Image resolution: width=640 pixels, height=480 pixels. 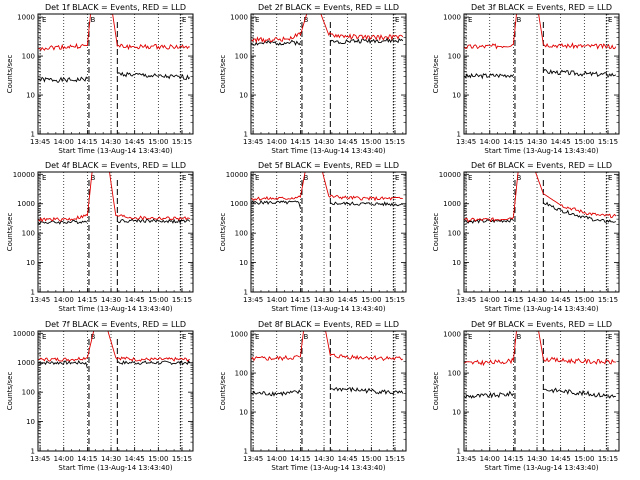 I want to click on panel-title: Det 8f BLACK = Events, RED = LLD, so click(x=328, y=324).